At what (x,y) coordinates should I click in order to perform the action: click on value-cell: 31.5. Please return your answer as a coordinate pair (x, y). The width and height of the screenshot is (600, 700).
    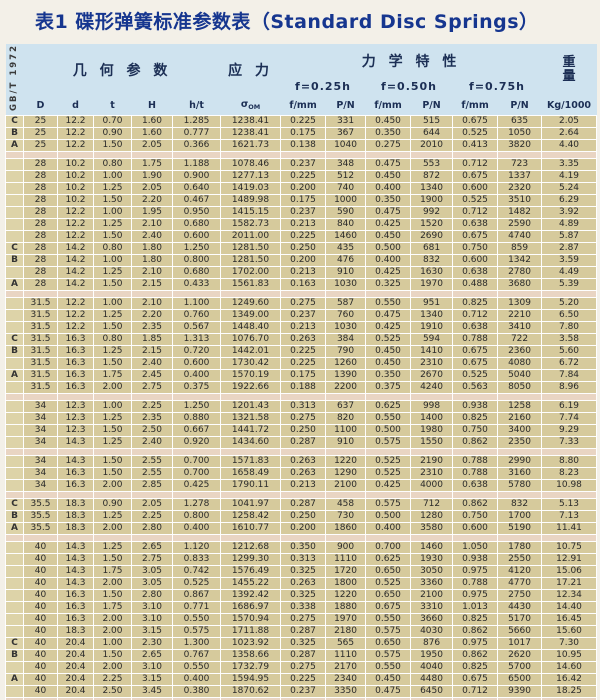
    Looking at the image, I should click on (40, 303).